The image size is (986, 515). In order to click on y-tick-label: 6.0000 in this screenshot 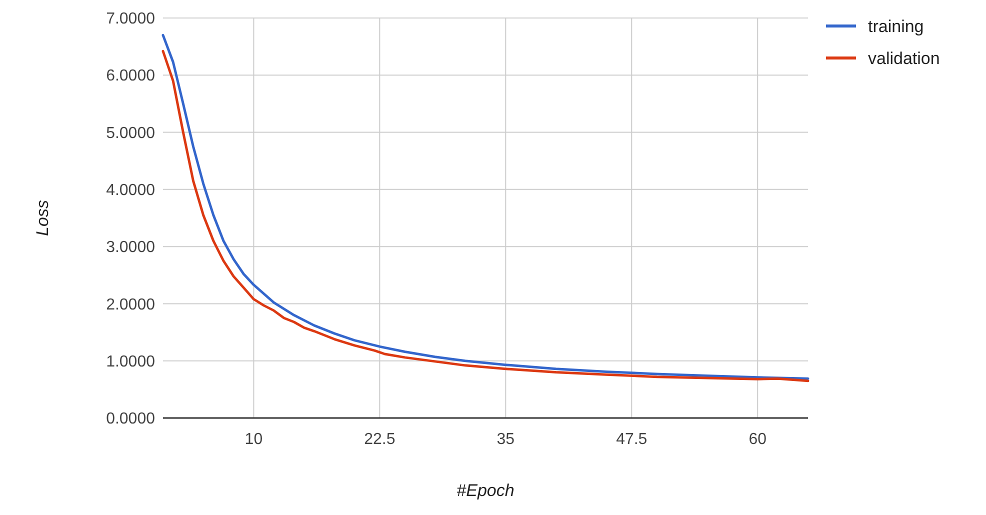, I will do `click(131, 76)`.